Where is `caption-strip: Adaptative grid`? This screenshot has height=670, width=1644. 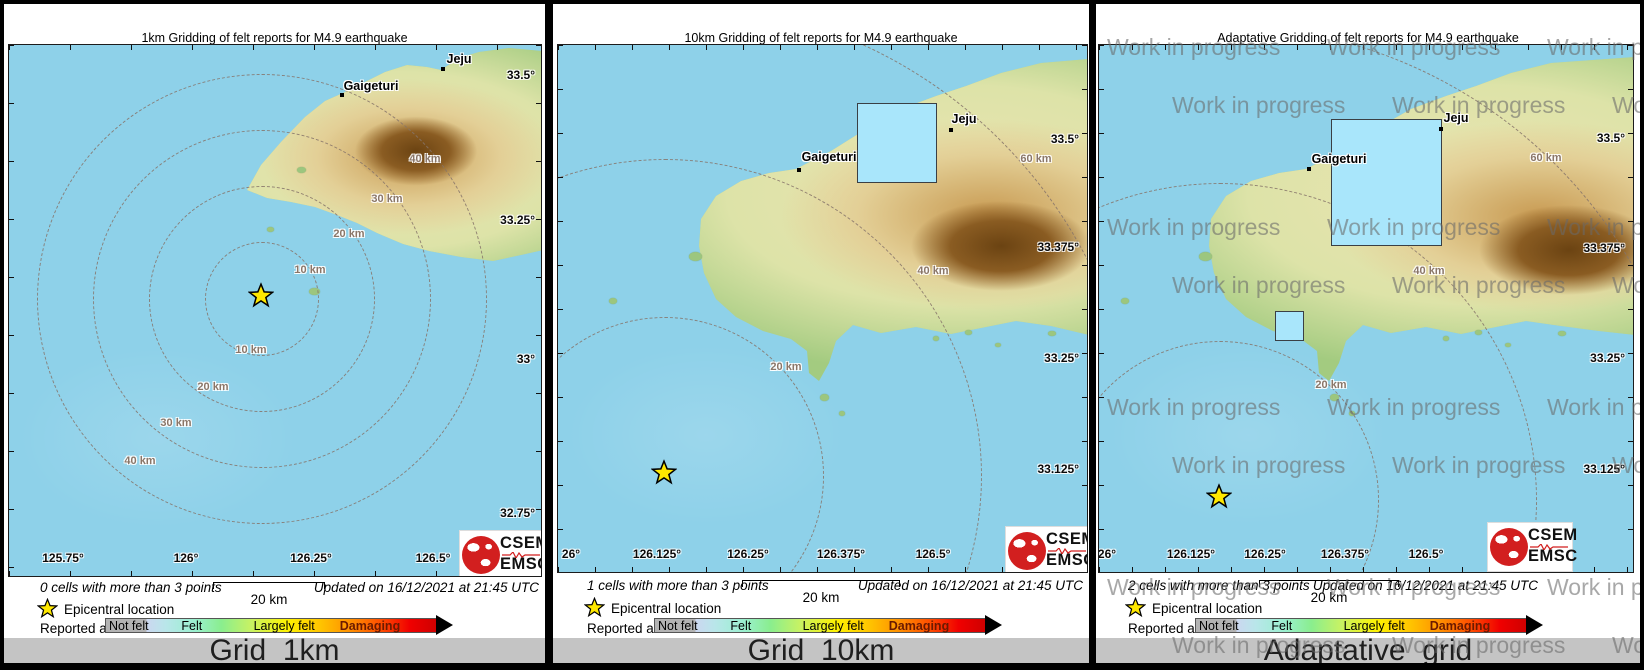 caption-strip: Adaptative grid is located at coordinates (1368, 649).